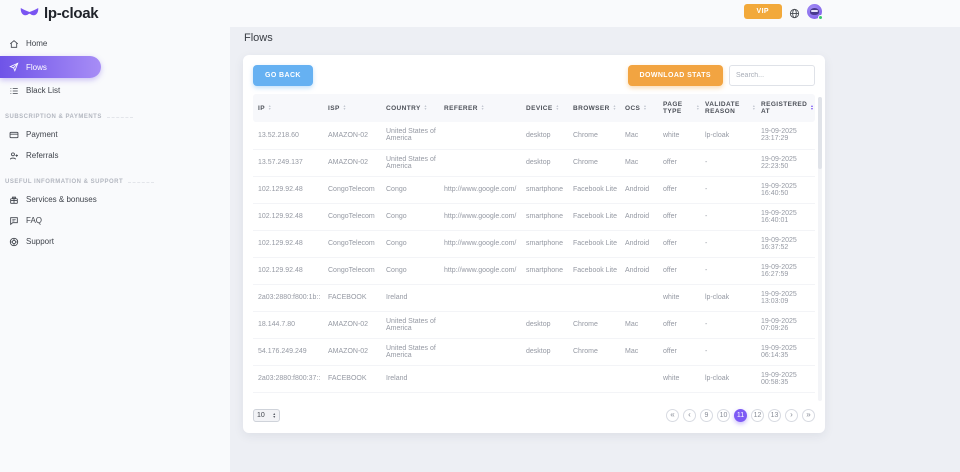  I want to click on app-logo: lp-cloak, so click(59, 13).